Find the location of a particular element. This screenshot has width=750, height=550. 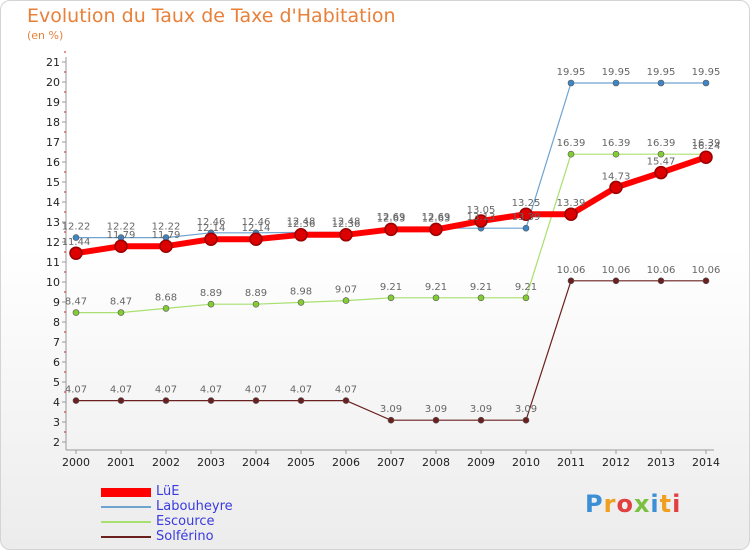

legend-label: LüE is located at coordinates (168, 491).